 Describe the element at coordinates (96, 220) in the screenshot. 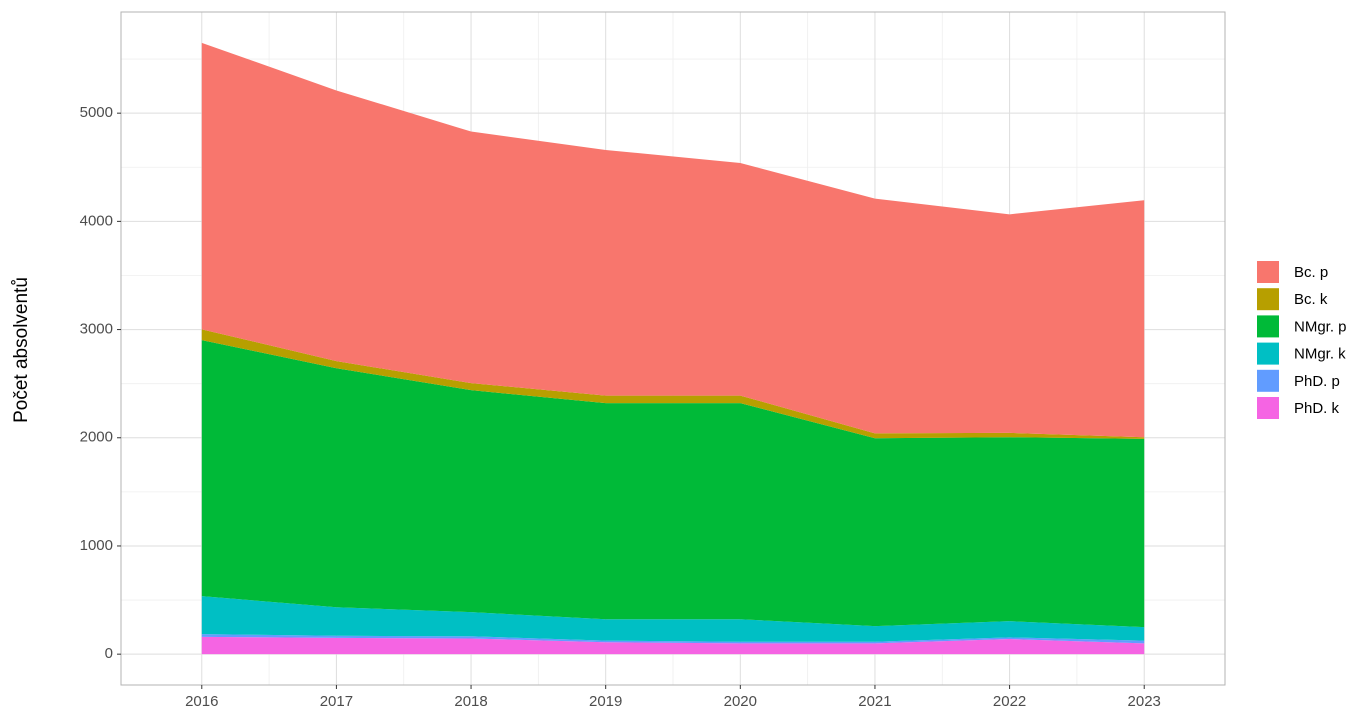

I see `y-tick-label: 4000` at that location.